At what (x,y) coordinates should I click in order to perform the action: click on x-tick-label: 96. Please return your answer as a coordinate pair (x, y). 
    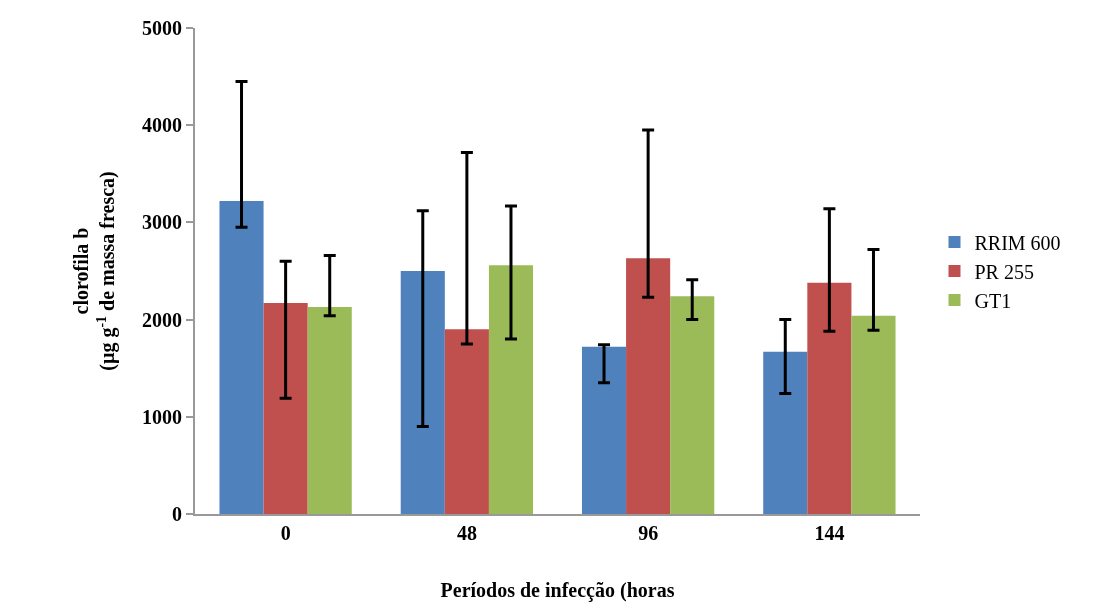
    Looking at the image, I should click on (648, 533).